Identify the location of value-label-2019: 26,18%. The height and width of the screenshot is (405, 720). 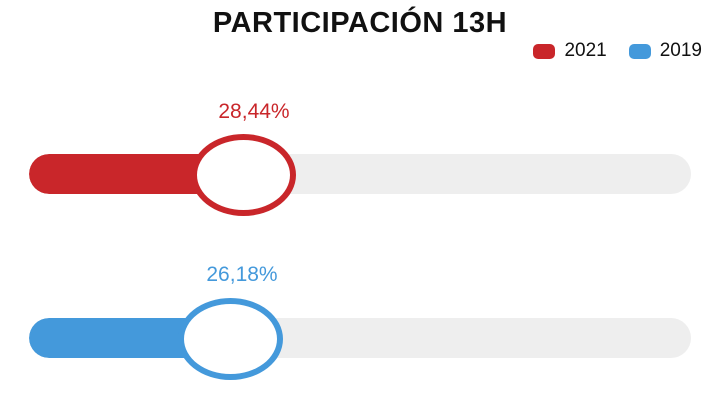
(242, 274).